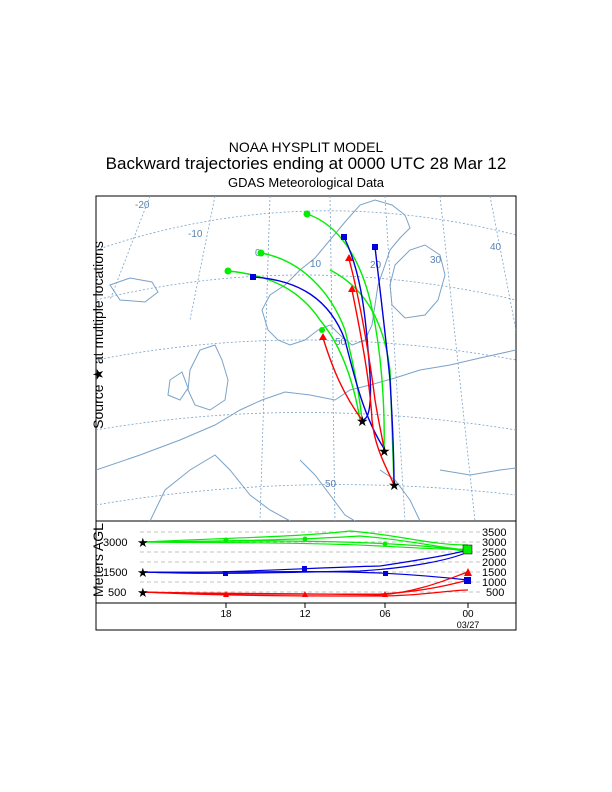  What do you see at coordinates (226, 614) in the screenshot?
I see `time-tick-label: 18` at bounding box center [226, 614].